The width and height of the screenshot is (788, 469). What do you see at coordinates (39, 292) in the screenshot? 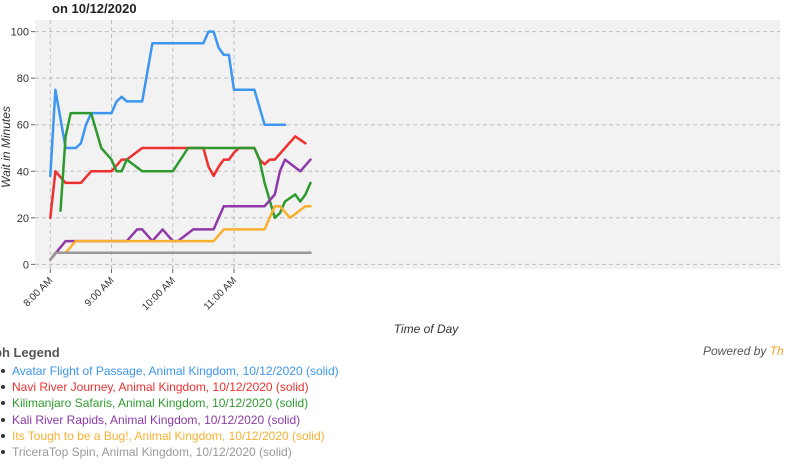
I see `x-tick-label: 8:00 AM` at bounding box center [39, 292].